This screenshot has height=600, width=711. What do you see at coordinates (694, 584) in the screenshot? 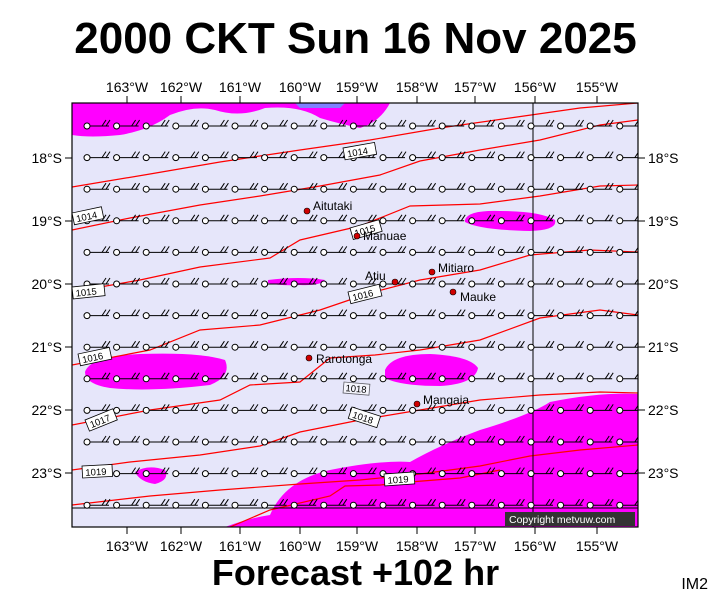
I see `image-code: IM2` at bounding box center [694, 584].